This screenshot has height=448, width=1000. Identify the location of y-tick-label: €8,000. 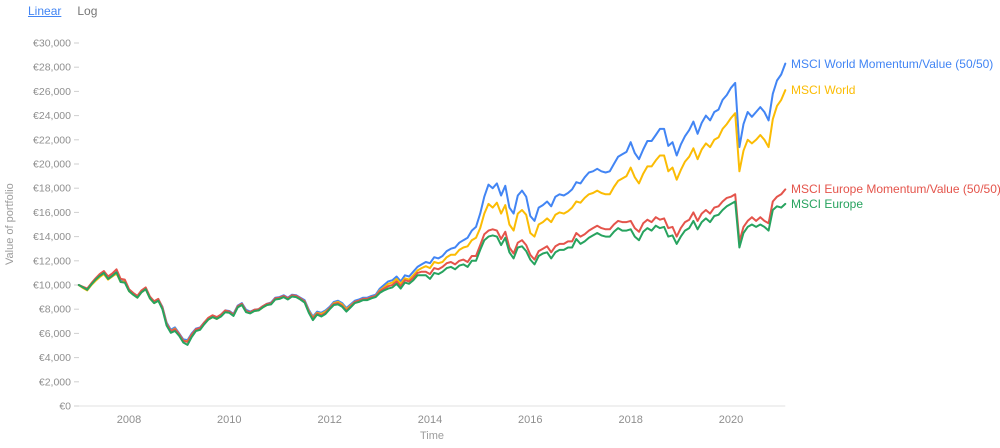
(55, 310).